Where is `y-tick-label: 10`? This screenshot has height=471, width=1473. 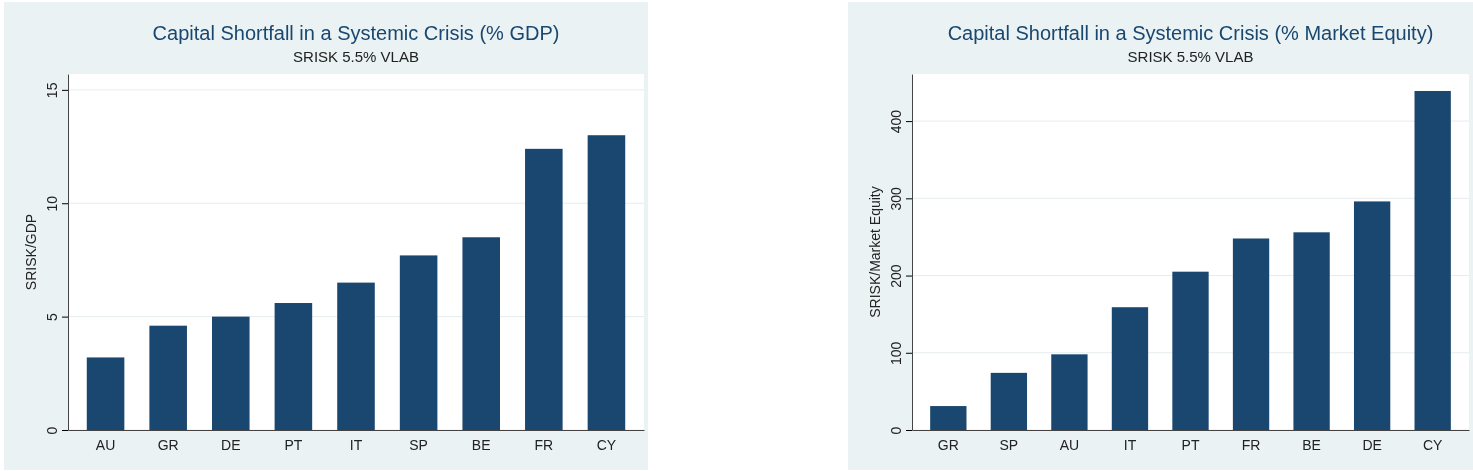
y-tick-label: 10 is located at coordinates (51, 203).